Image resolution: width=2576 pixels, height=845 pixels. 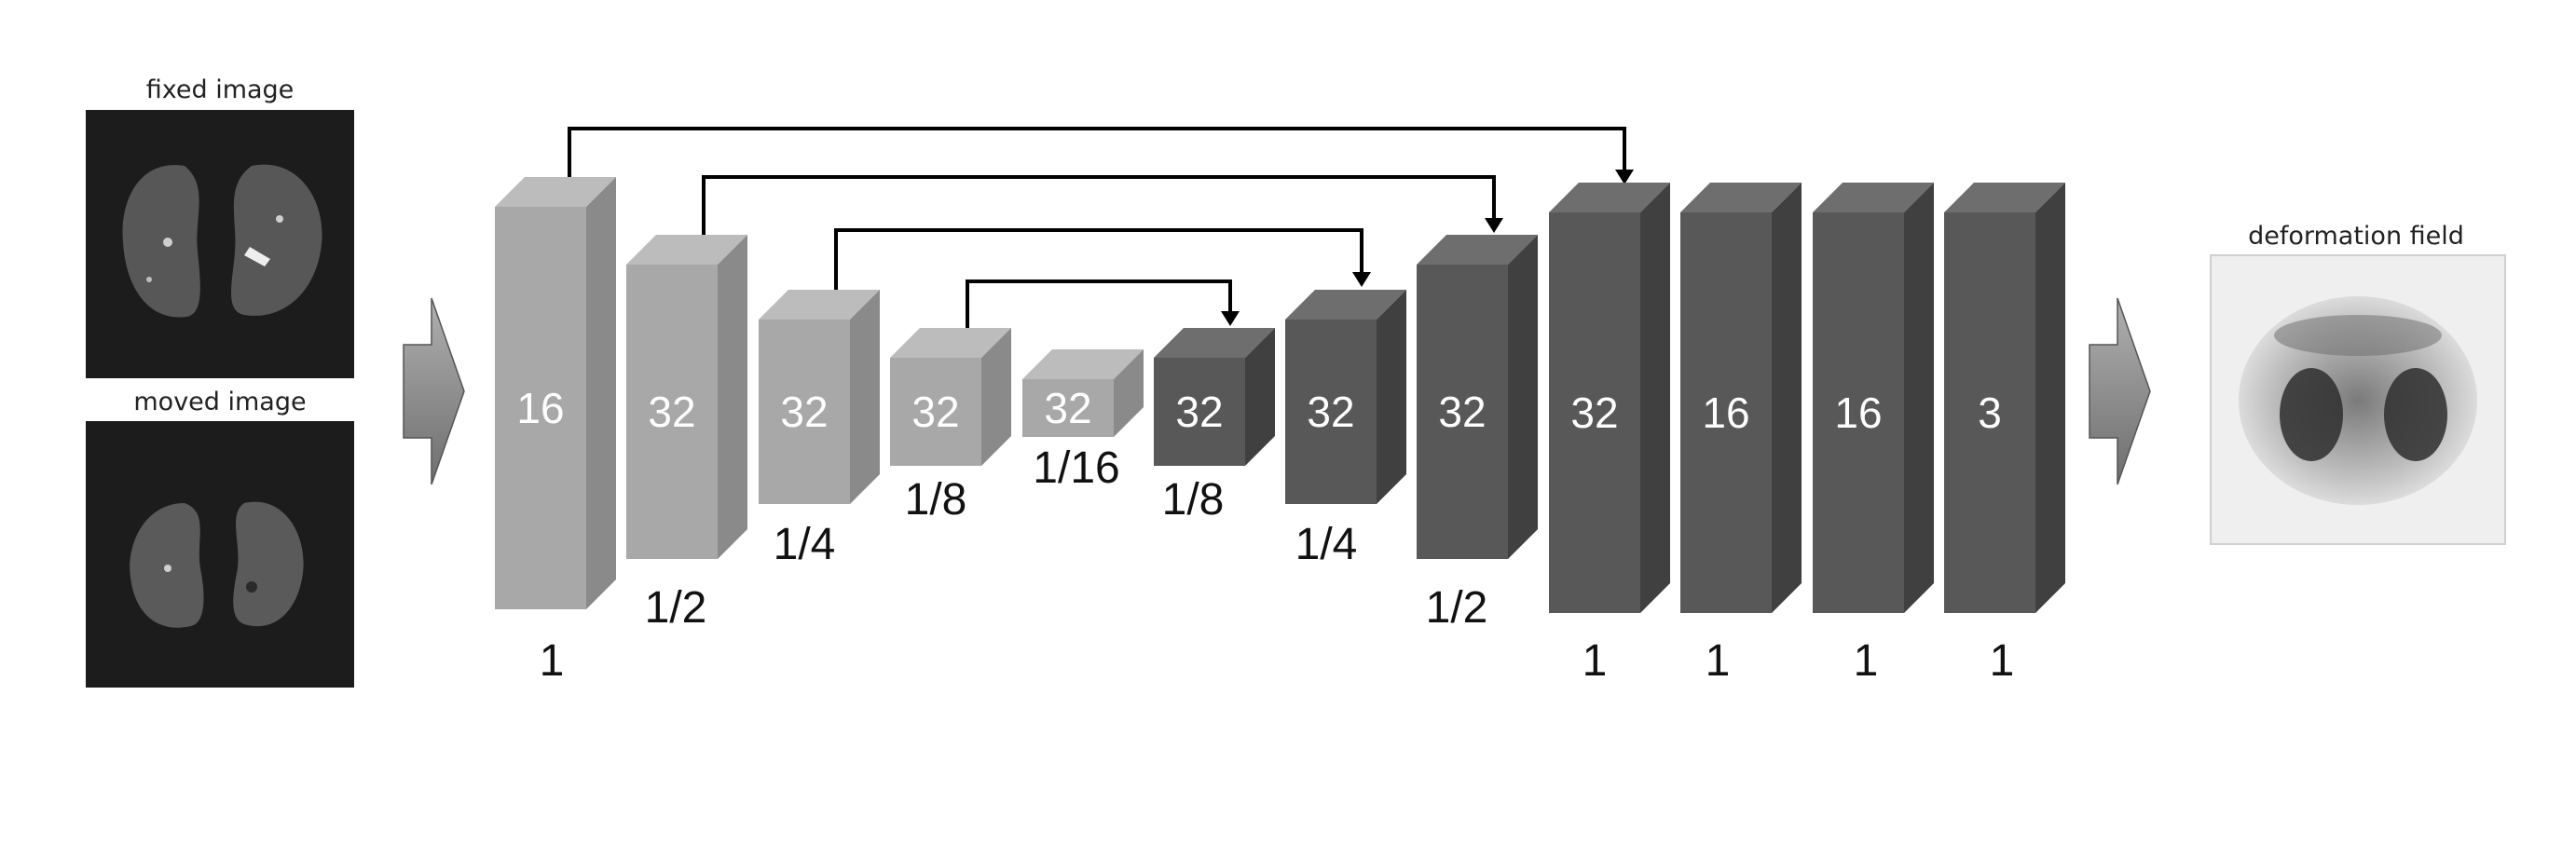 I want to click on output-arrow, so click(x=2120, y=391).